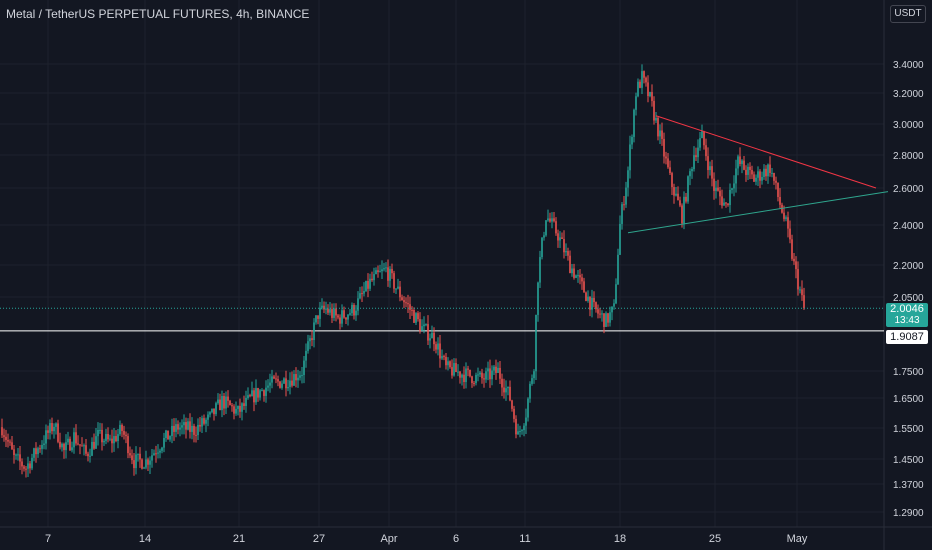 The height and width of the screenshot is (550, 932). I want to click on time-tick-label: Apr, so click(388, 539).